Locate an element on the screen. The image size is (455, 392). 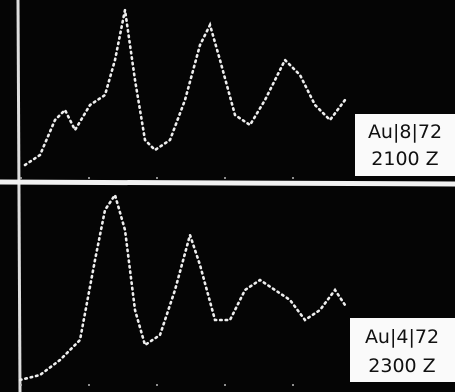
panel-separator is located at coordinates (227, 183).